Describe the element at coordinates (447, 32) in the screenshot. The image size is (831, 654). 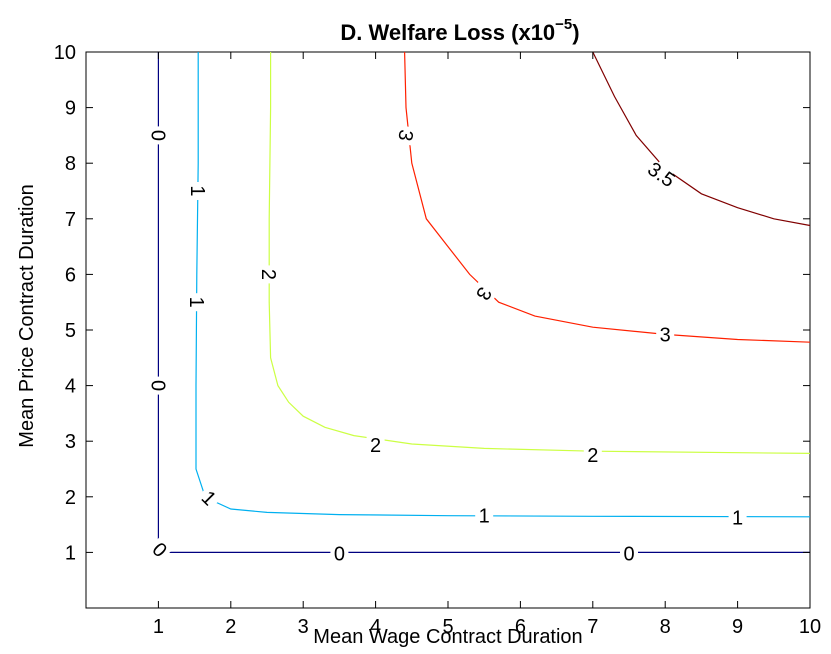
I see `title-main: D. Welfare Loss (x10` at that location.